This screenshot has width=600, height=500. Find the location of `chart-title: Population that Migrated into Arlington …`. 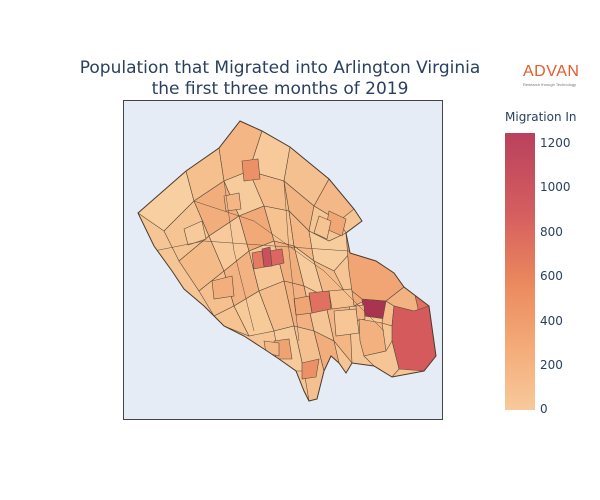

chart-title: Population that Migrated into Arlington … is located at coordinates (280, 79).